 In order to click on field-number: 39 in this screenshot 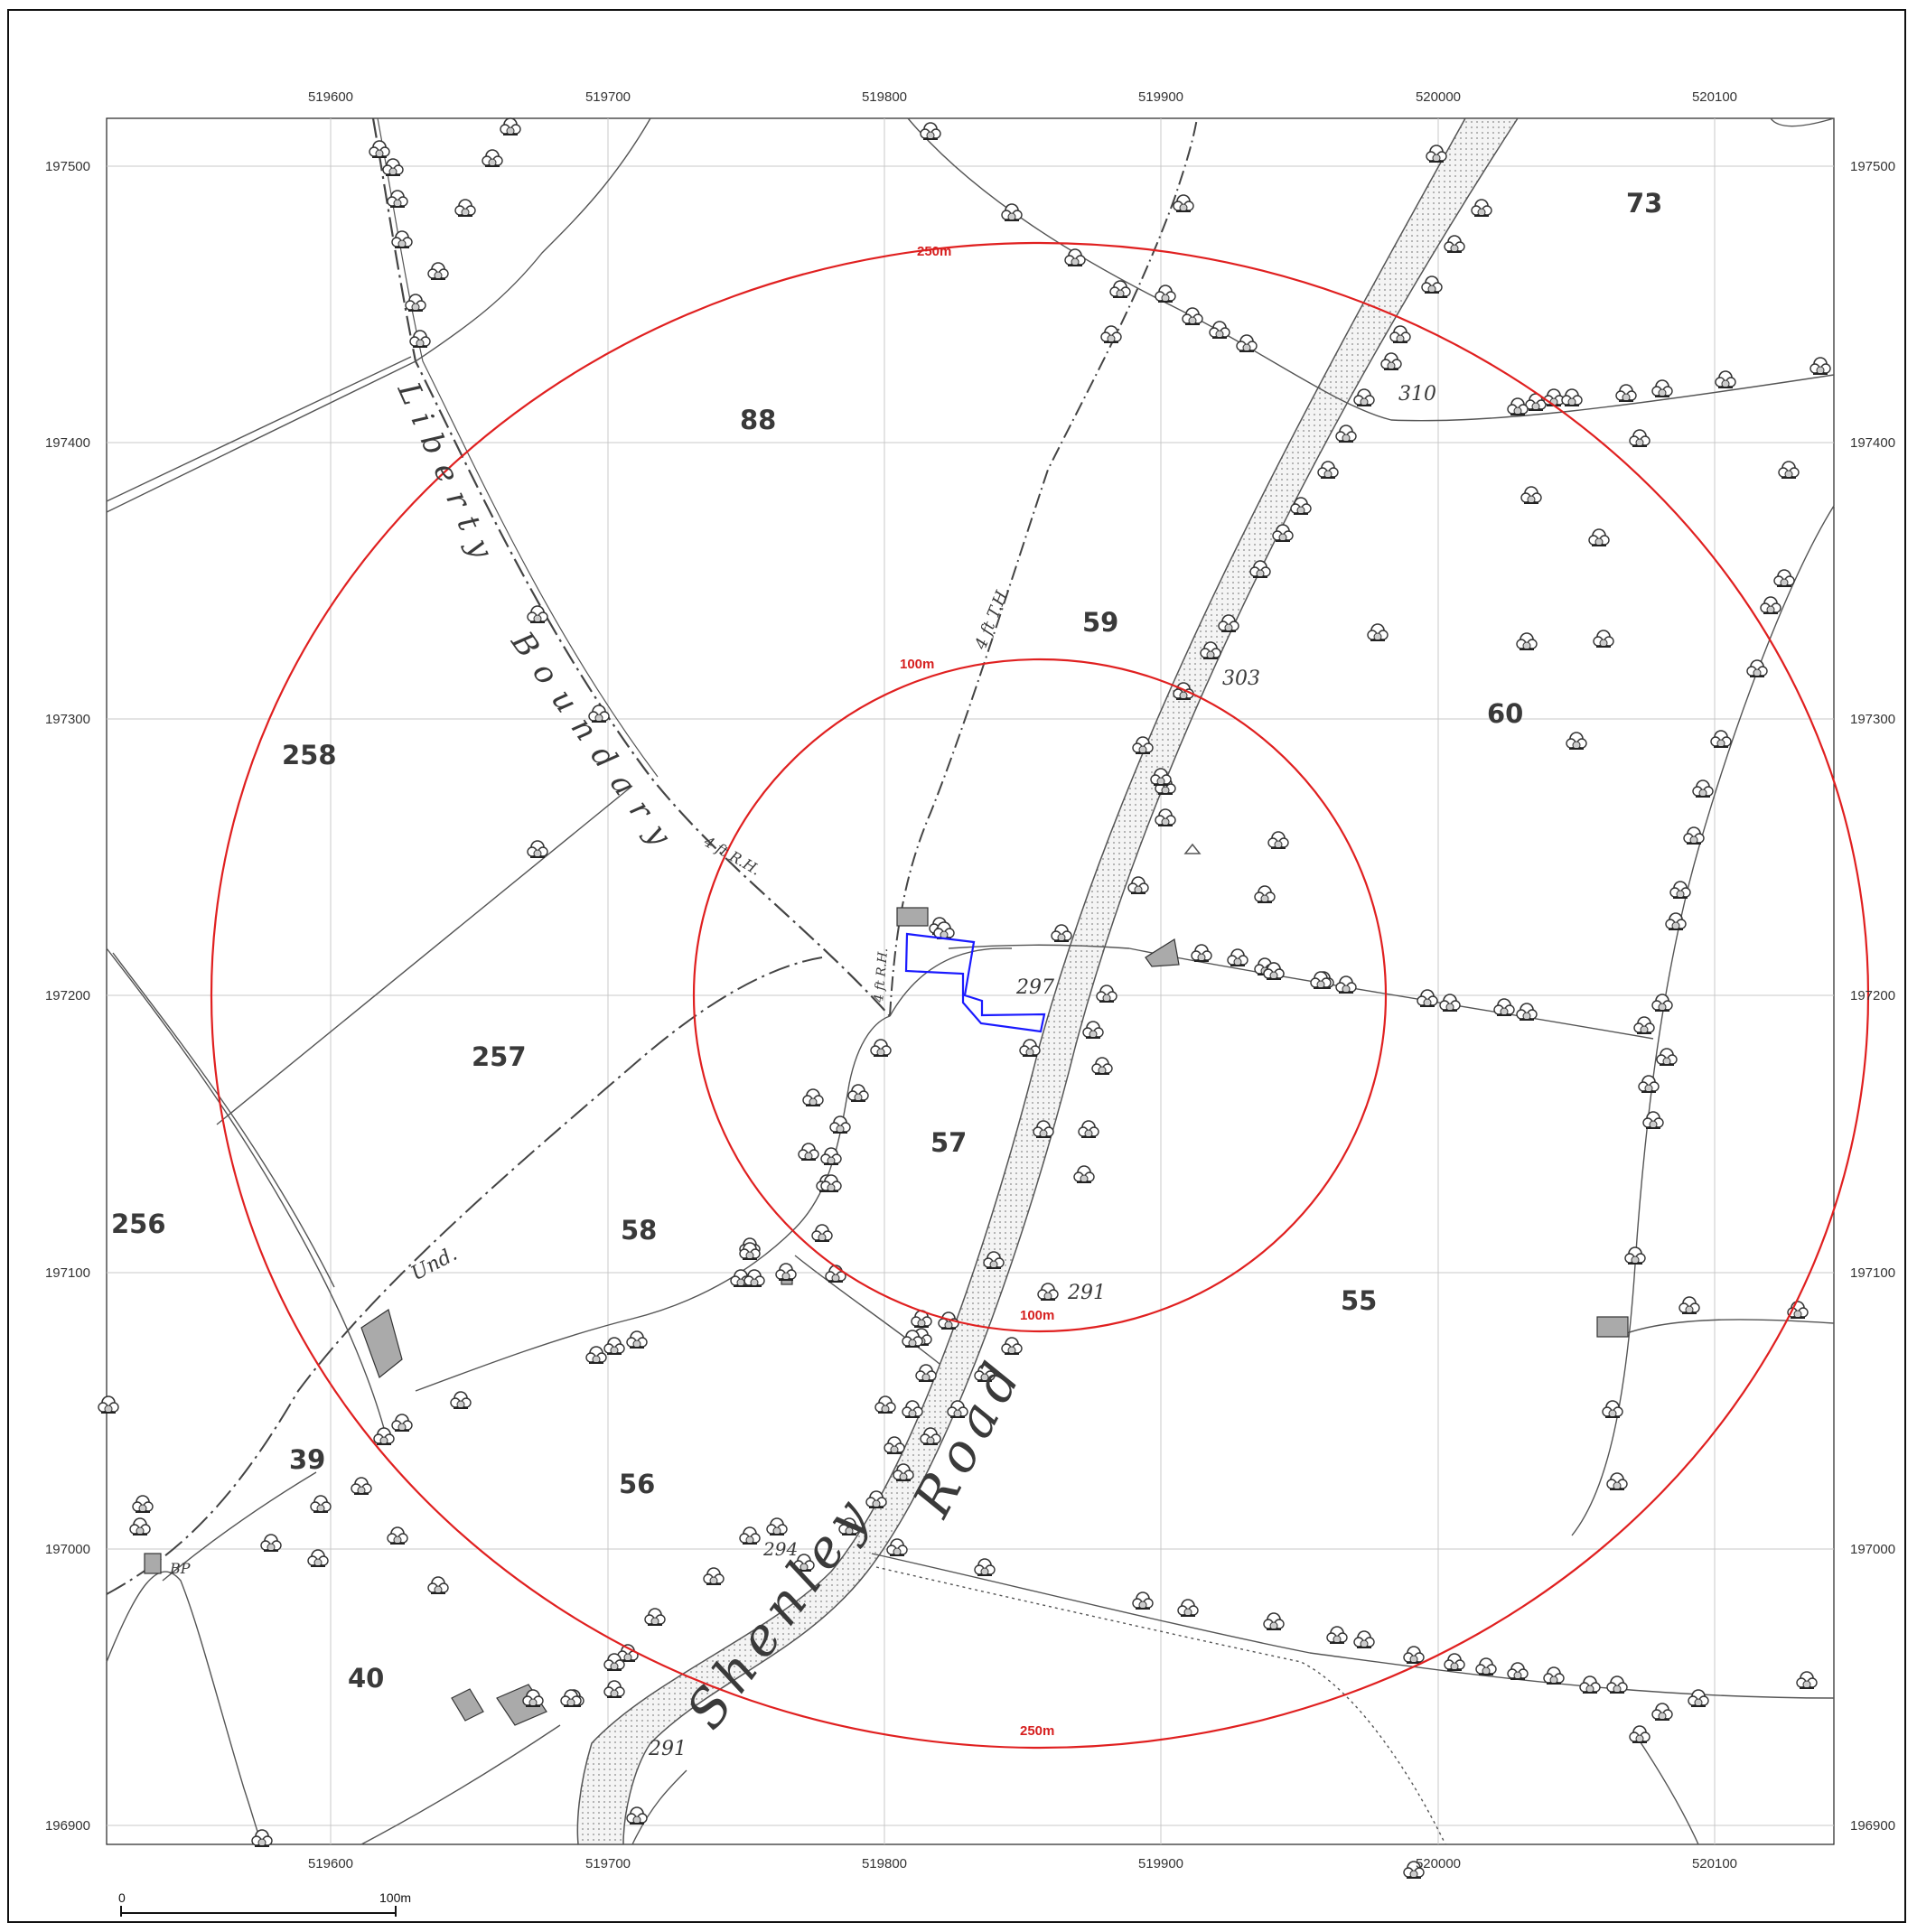, I will do `click(307, 1459)`.